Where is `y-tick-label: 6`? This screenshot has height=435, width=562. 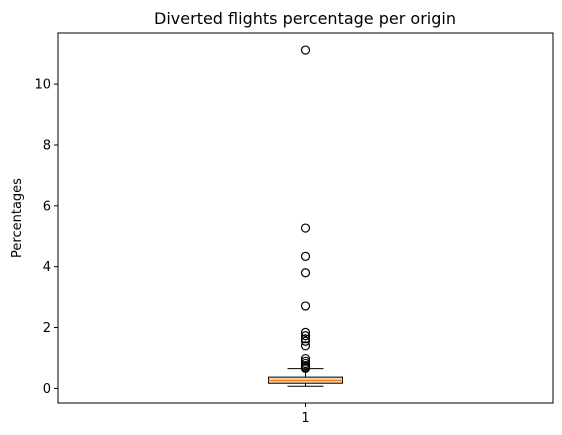
y-tick-label: 6 is located at coordinates (47, 206).